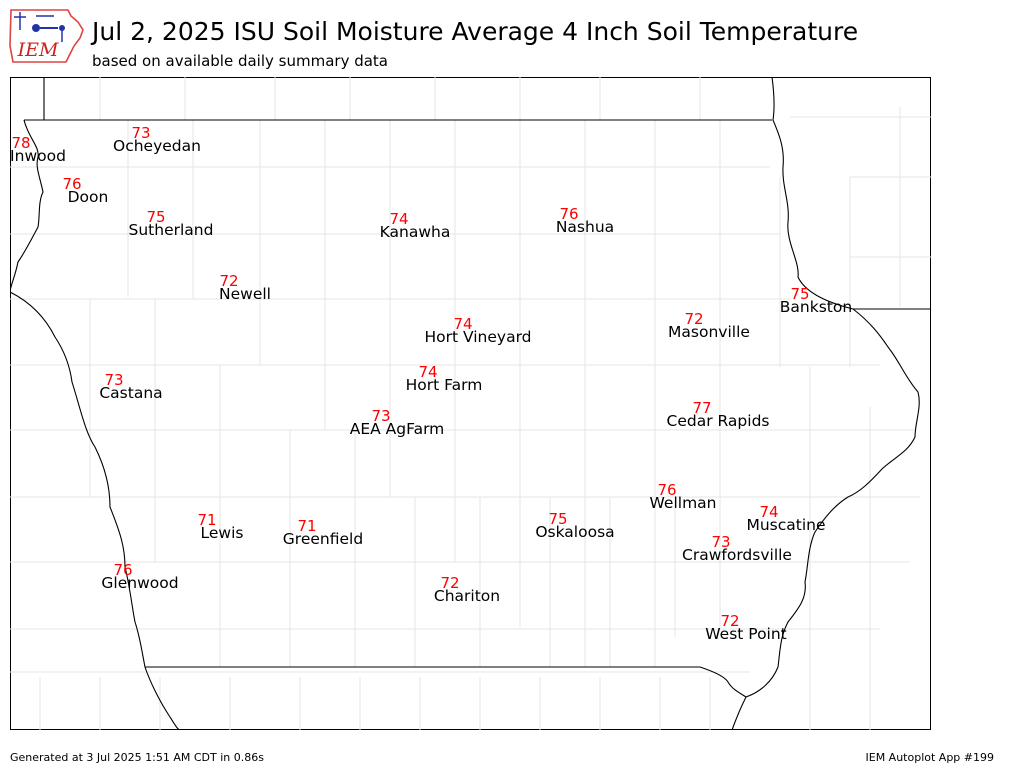 Image resolution: width=1024 pixels, height=768 pixels. I want to click on station-name-hort-vineyard: Hort Vineyard, so click(477, 337).